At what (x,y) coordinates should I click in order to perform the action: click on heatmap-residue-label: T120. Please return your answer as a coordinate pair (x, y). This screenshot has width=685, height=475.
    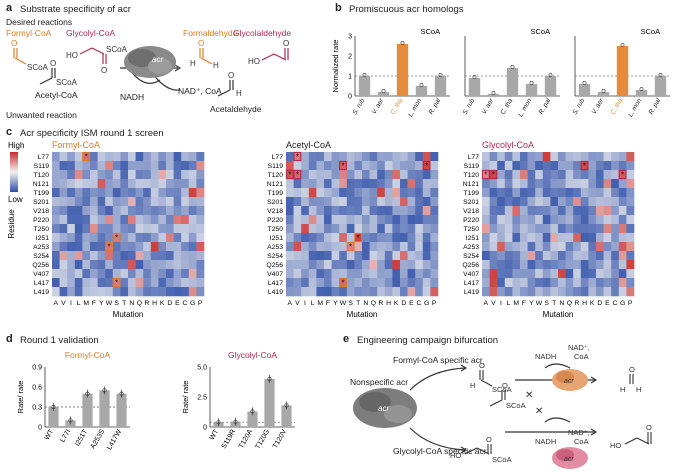
    Looking at the image, I should click on (276, 175).